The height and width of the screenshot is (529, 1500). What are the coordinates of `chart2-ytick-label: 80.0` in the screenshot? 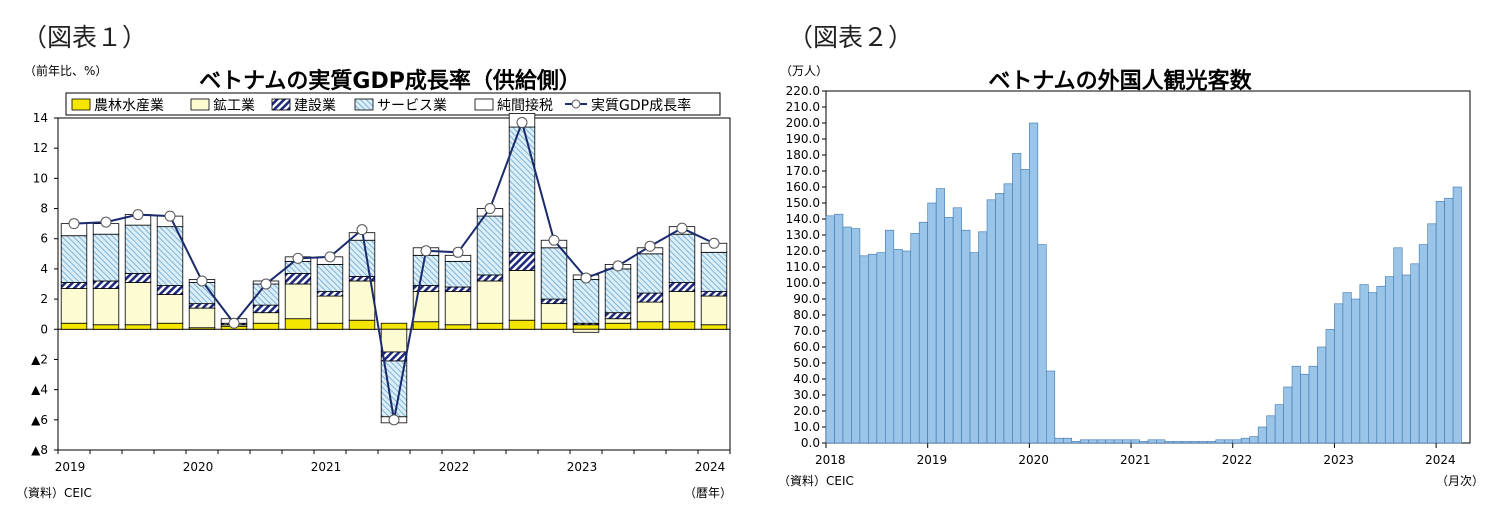 It's located at (806, 315).